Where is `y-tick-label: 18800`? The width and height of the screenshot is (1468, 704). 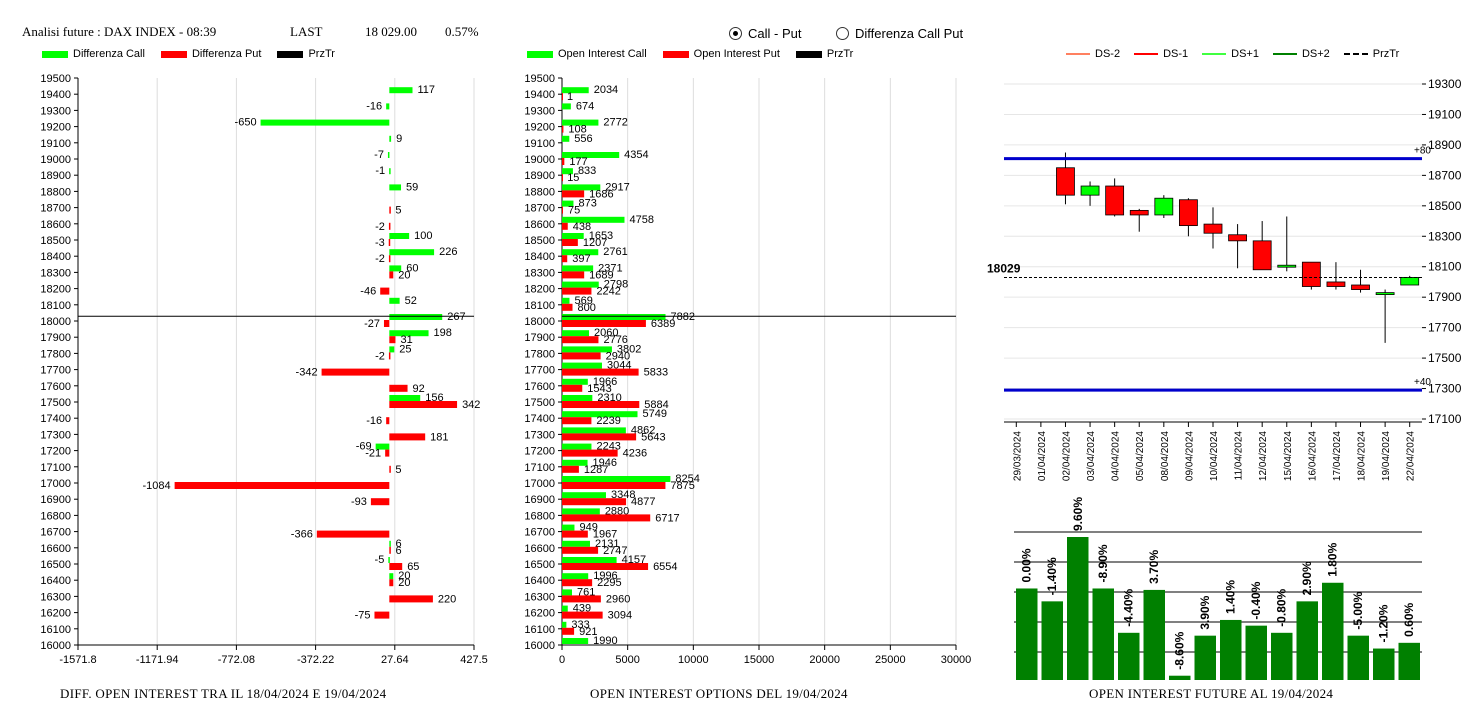 y-tick-label: 18800 is located at coordinates (55, 192).